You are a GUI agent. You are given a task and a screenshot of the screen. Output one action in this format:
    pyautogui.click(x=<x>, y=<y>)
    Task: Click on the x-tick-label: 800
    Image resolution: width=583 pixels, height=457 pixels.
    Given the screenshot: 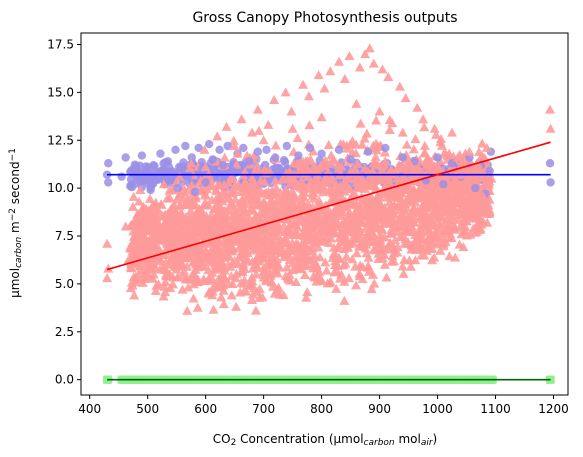 What is the action you would take?
    pyautogui.click(x=321, y=409)
    